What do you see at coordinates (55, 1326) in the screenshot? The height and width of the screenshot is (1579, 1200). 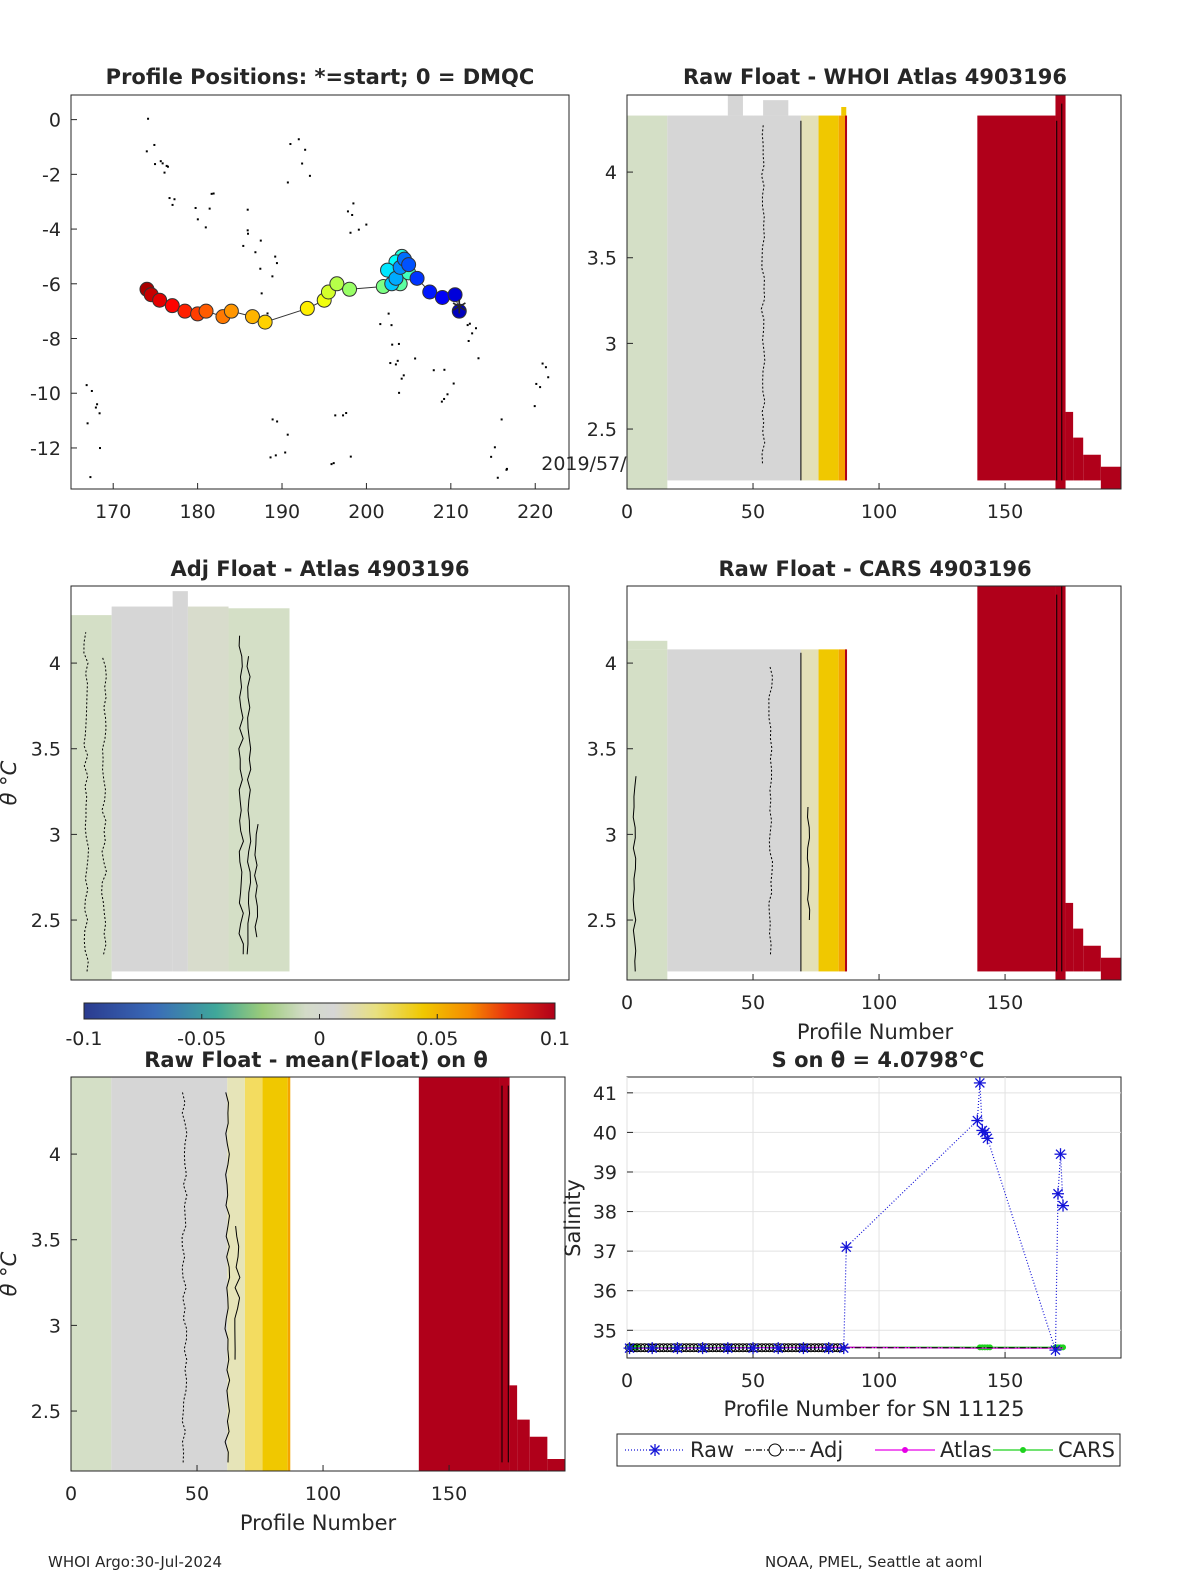 I see `mean-ytick-label: 3` at bounding box center [55, 1326].